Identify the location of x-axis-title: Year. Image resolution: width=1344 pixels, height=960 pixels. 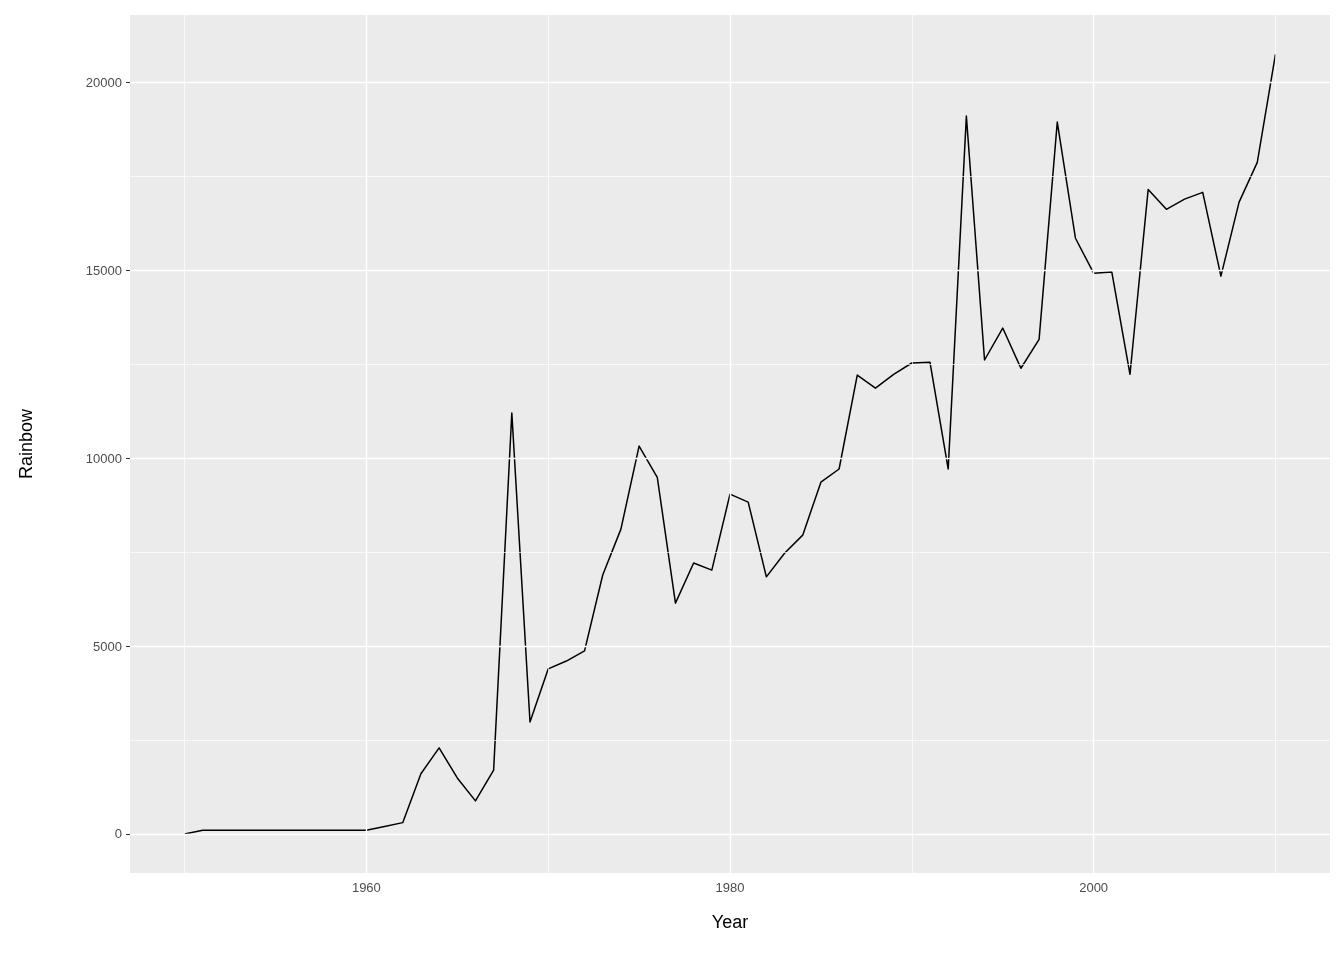
(730, 922).